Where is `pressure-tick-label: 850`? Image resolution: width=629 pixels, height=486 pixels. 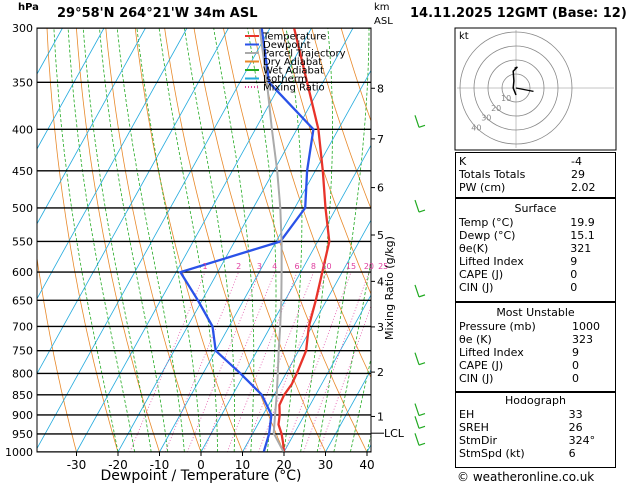
pressure-tick-label: 850 is located at coordinates (22, 395).